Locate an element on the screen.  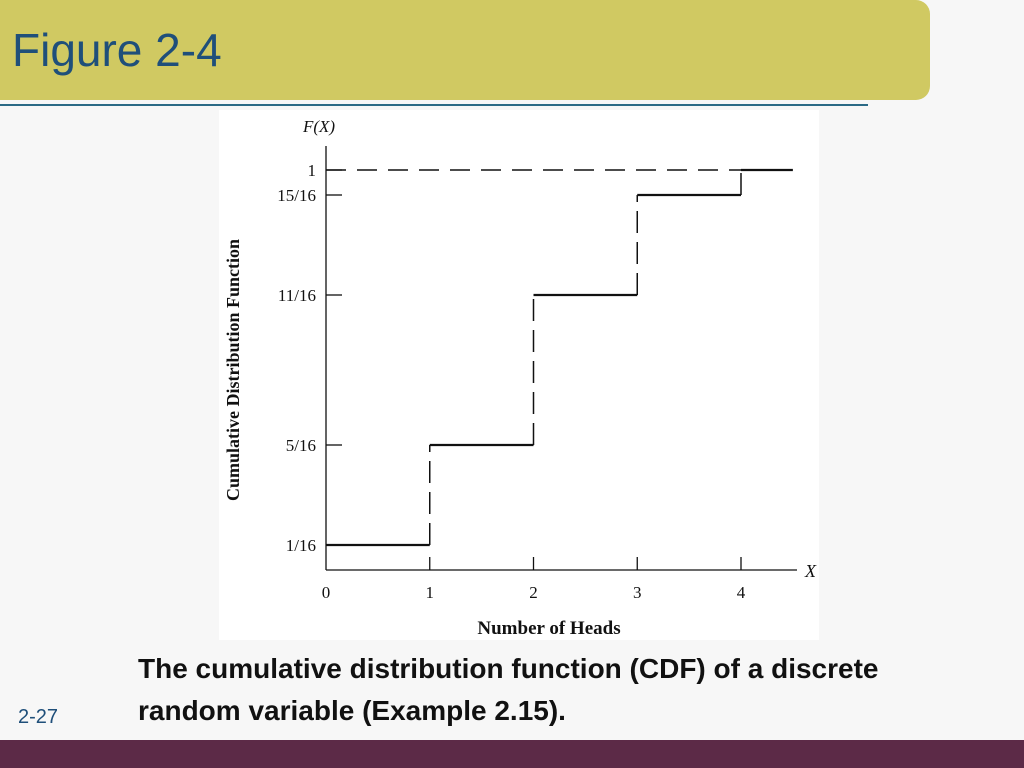
x-tick-label: 2 is located at coordinates (533, 592).